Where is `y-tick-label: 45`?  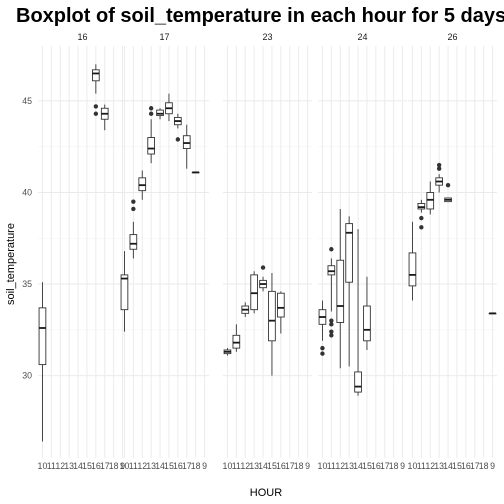 y-tick-label: 45 is located at coordinates (27, 101).